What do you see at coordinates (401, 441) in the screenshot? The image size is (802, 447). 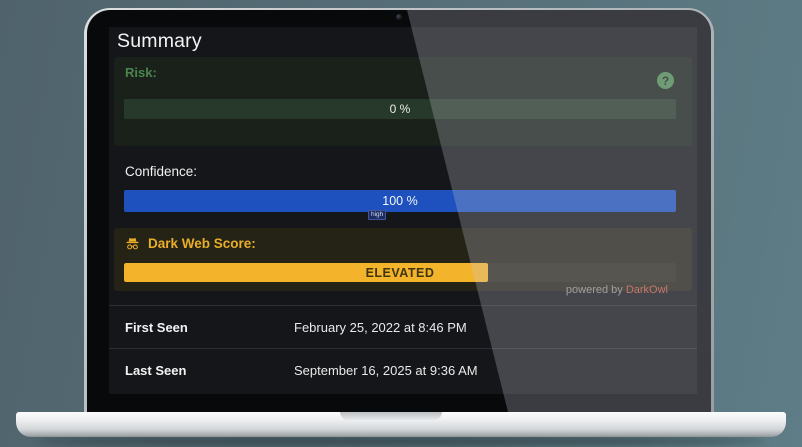 I see `laptop-shadow` at bounding box center [401, 441].